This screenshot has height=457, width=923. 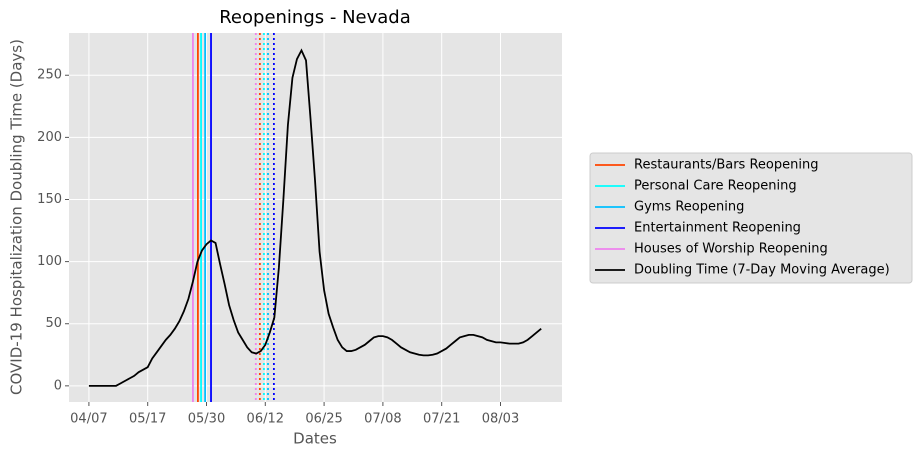 What do you see at coordinates (49, 199) in the screenshot?
I see `y-tick-label: 150` at bounding box center [49, 199].